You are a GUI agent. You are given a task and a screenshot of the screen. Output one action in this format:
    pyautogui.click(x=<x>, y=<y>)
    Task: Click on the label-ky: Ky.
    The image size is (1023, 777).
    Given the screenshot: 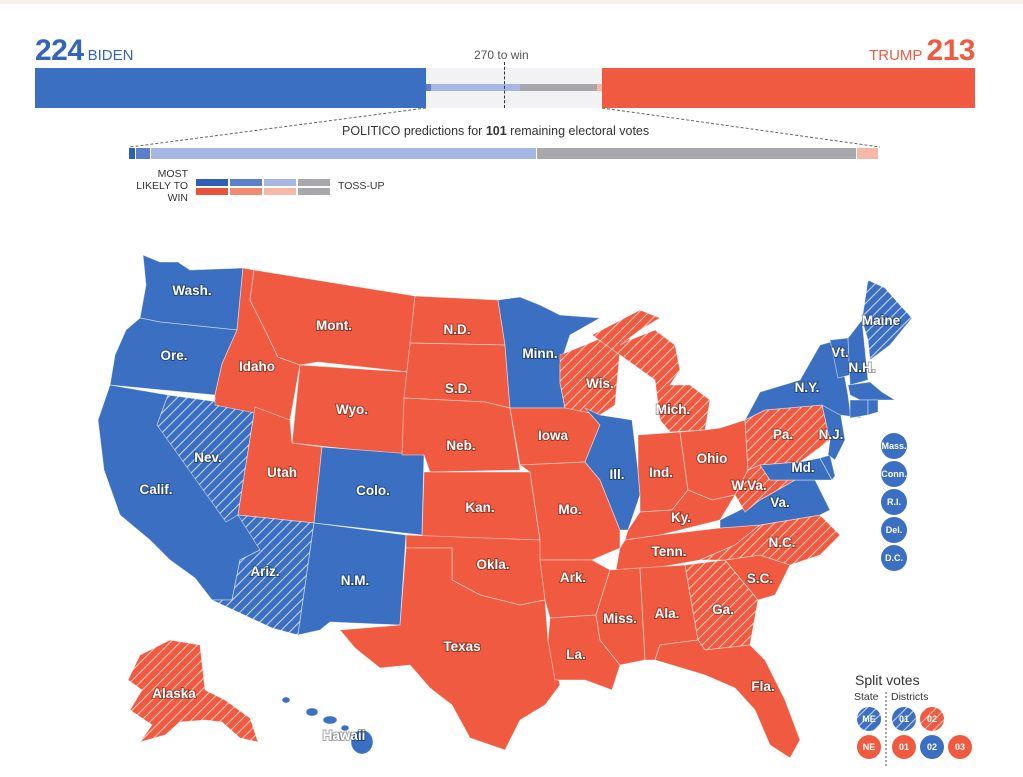 What is the action you would take?
    pyautogui.click(x=681, y=517)
    